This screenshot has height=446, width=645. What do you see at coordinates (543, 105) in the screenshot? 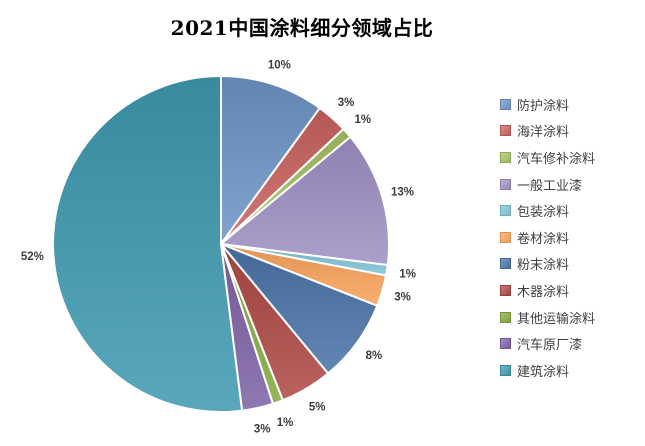
I see `legend-label: 防护涂料` at bounding box center [543, 105].